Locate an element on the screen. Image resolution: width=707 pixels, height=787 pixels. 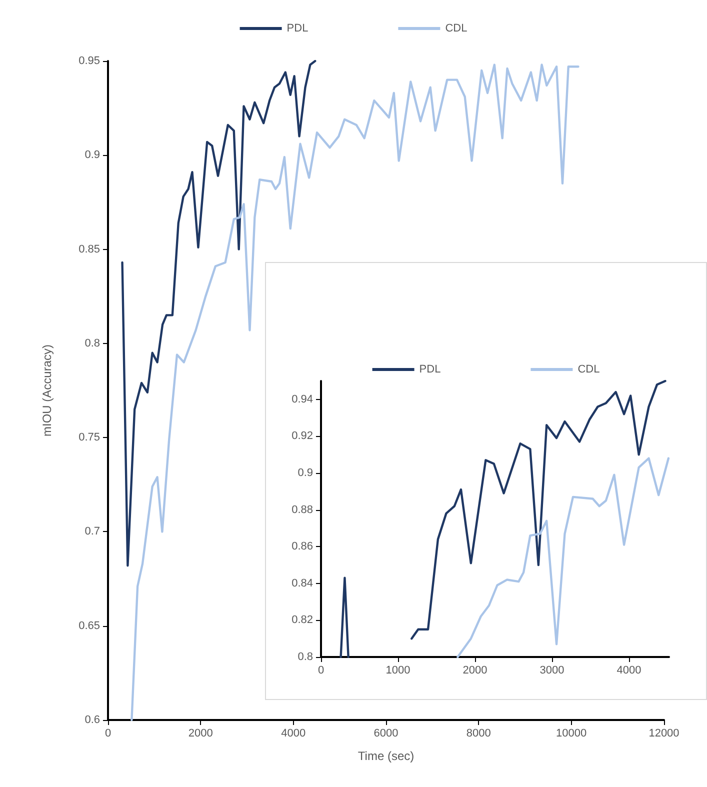
x-tick-label: 10000 is located at coordinates (571, 734).